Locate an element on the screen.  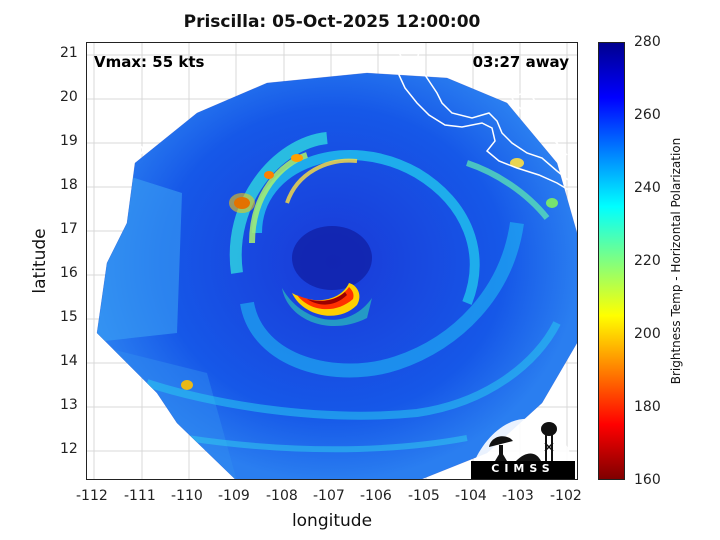
colorbar-tick: 220 is located at coordinates (647, 261).